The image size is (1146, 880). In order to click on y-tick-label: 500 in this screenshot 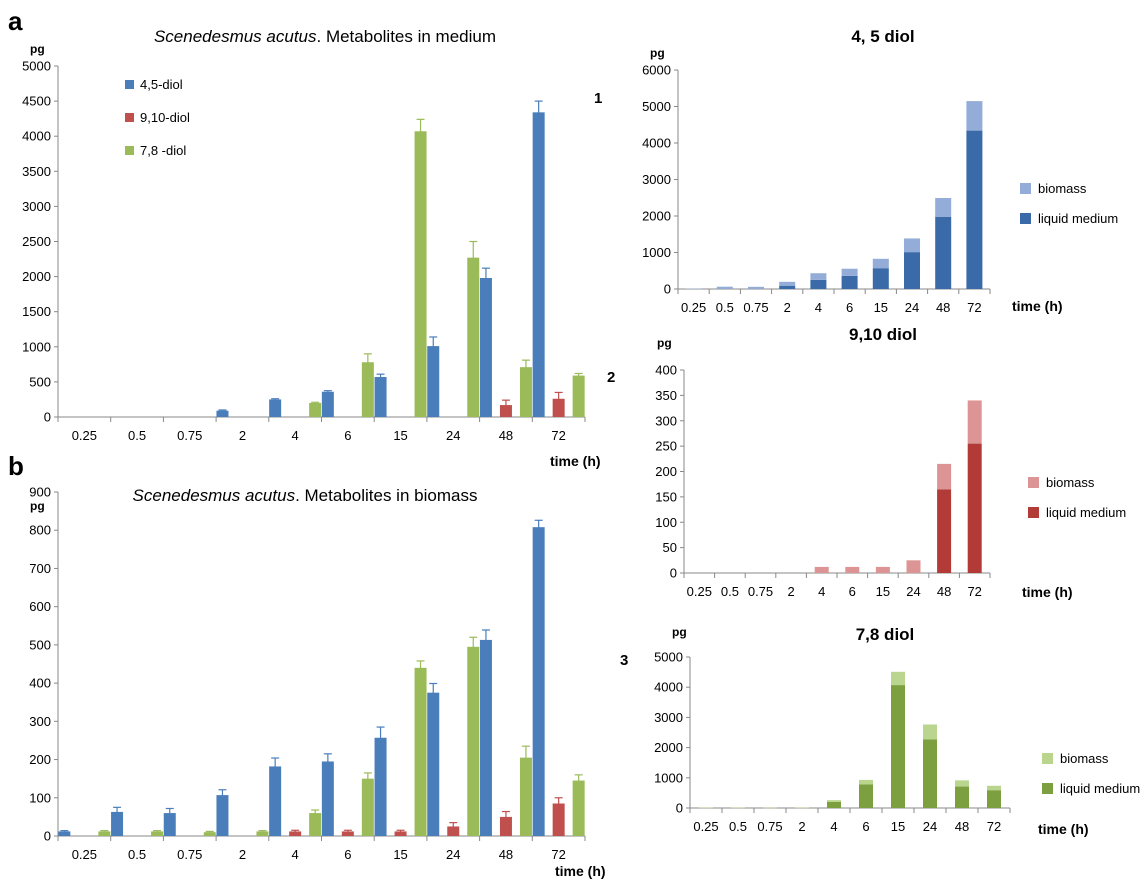, I will do `click(40, 381)`.